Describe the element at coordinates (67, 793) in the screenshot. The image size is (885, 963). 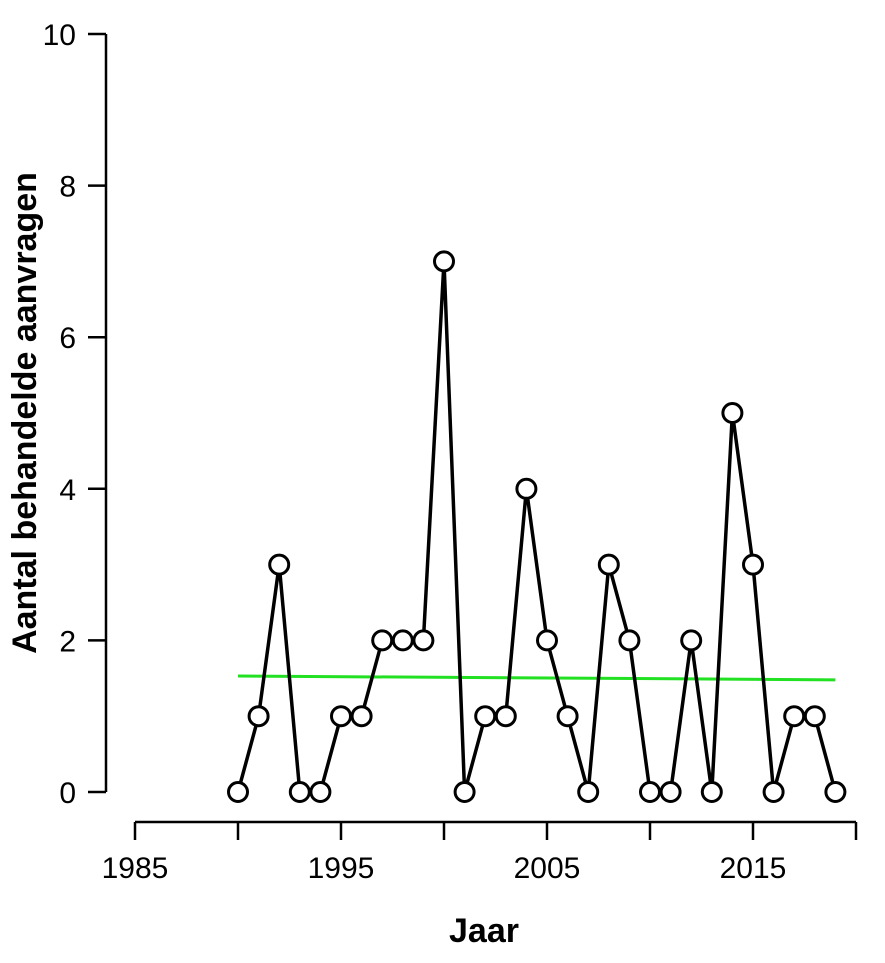
I see `y-tick-label: 0` at that location.